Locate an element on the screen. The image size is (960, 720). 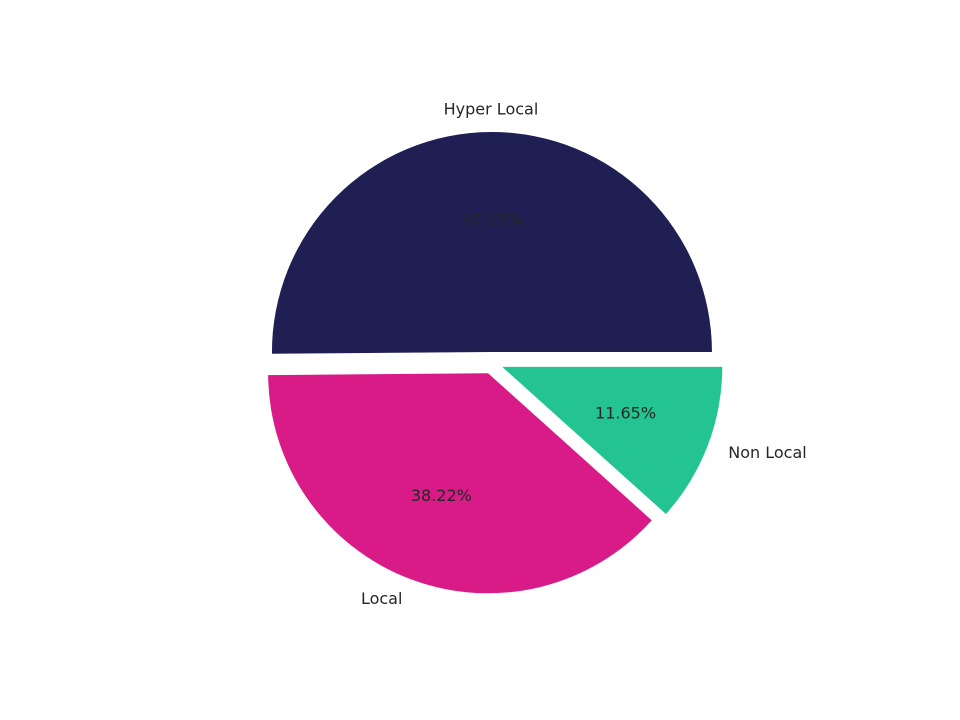
slice-label: Local is located at coordinates (381, 598).